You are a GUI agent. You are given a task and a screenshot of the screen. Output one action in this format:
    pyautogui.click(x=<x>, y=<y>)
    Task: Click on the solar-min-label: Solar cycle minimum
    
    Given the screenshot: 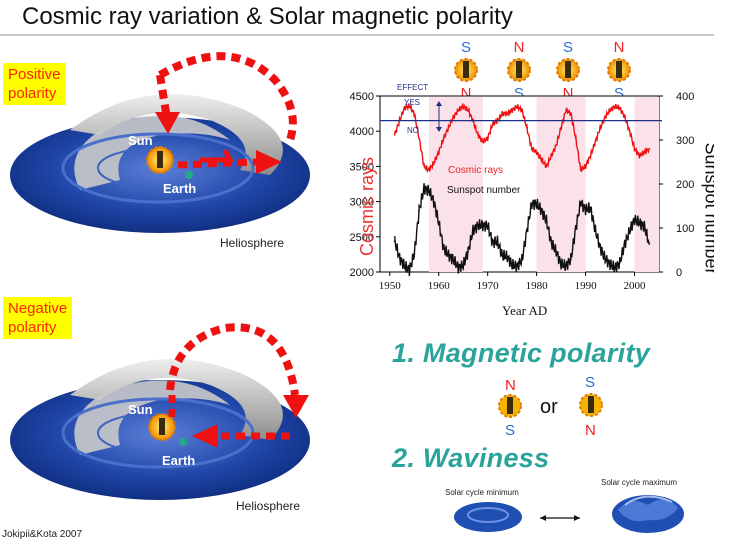 What is the action you would take?
    pyautogui.click(x=482, y=492)
    